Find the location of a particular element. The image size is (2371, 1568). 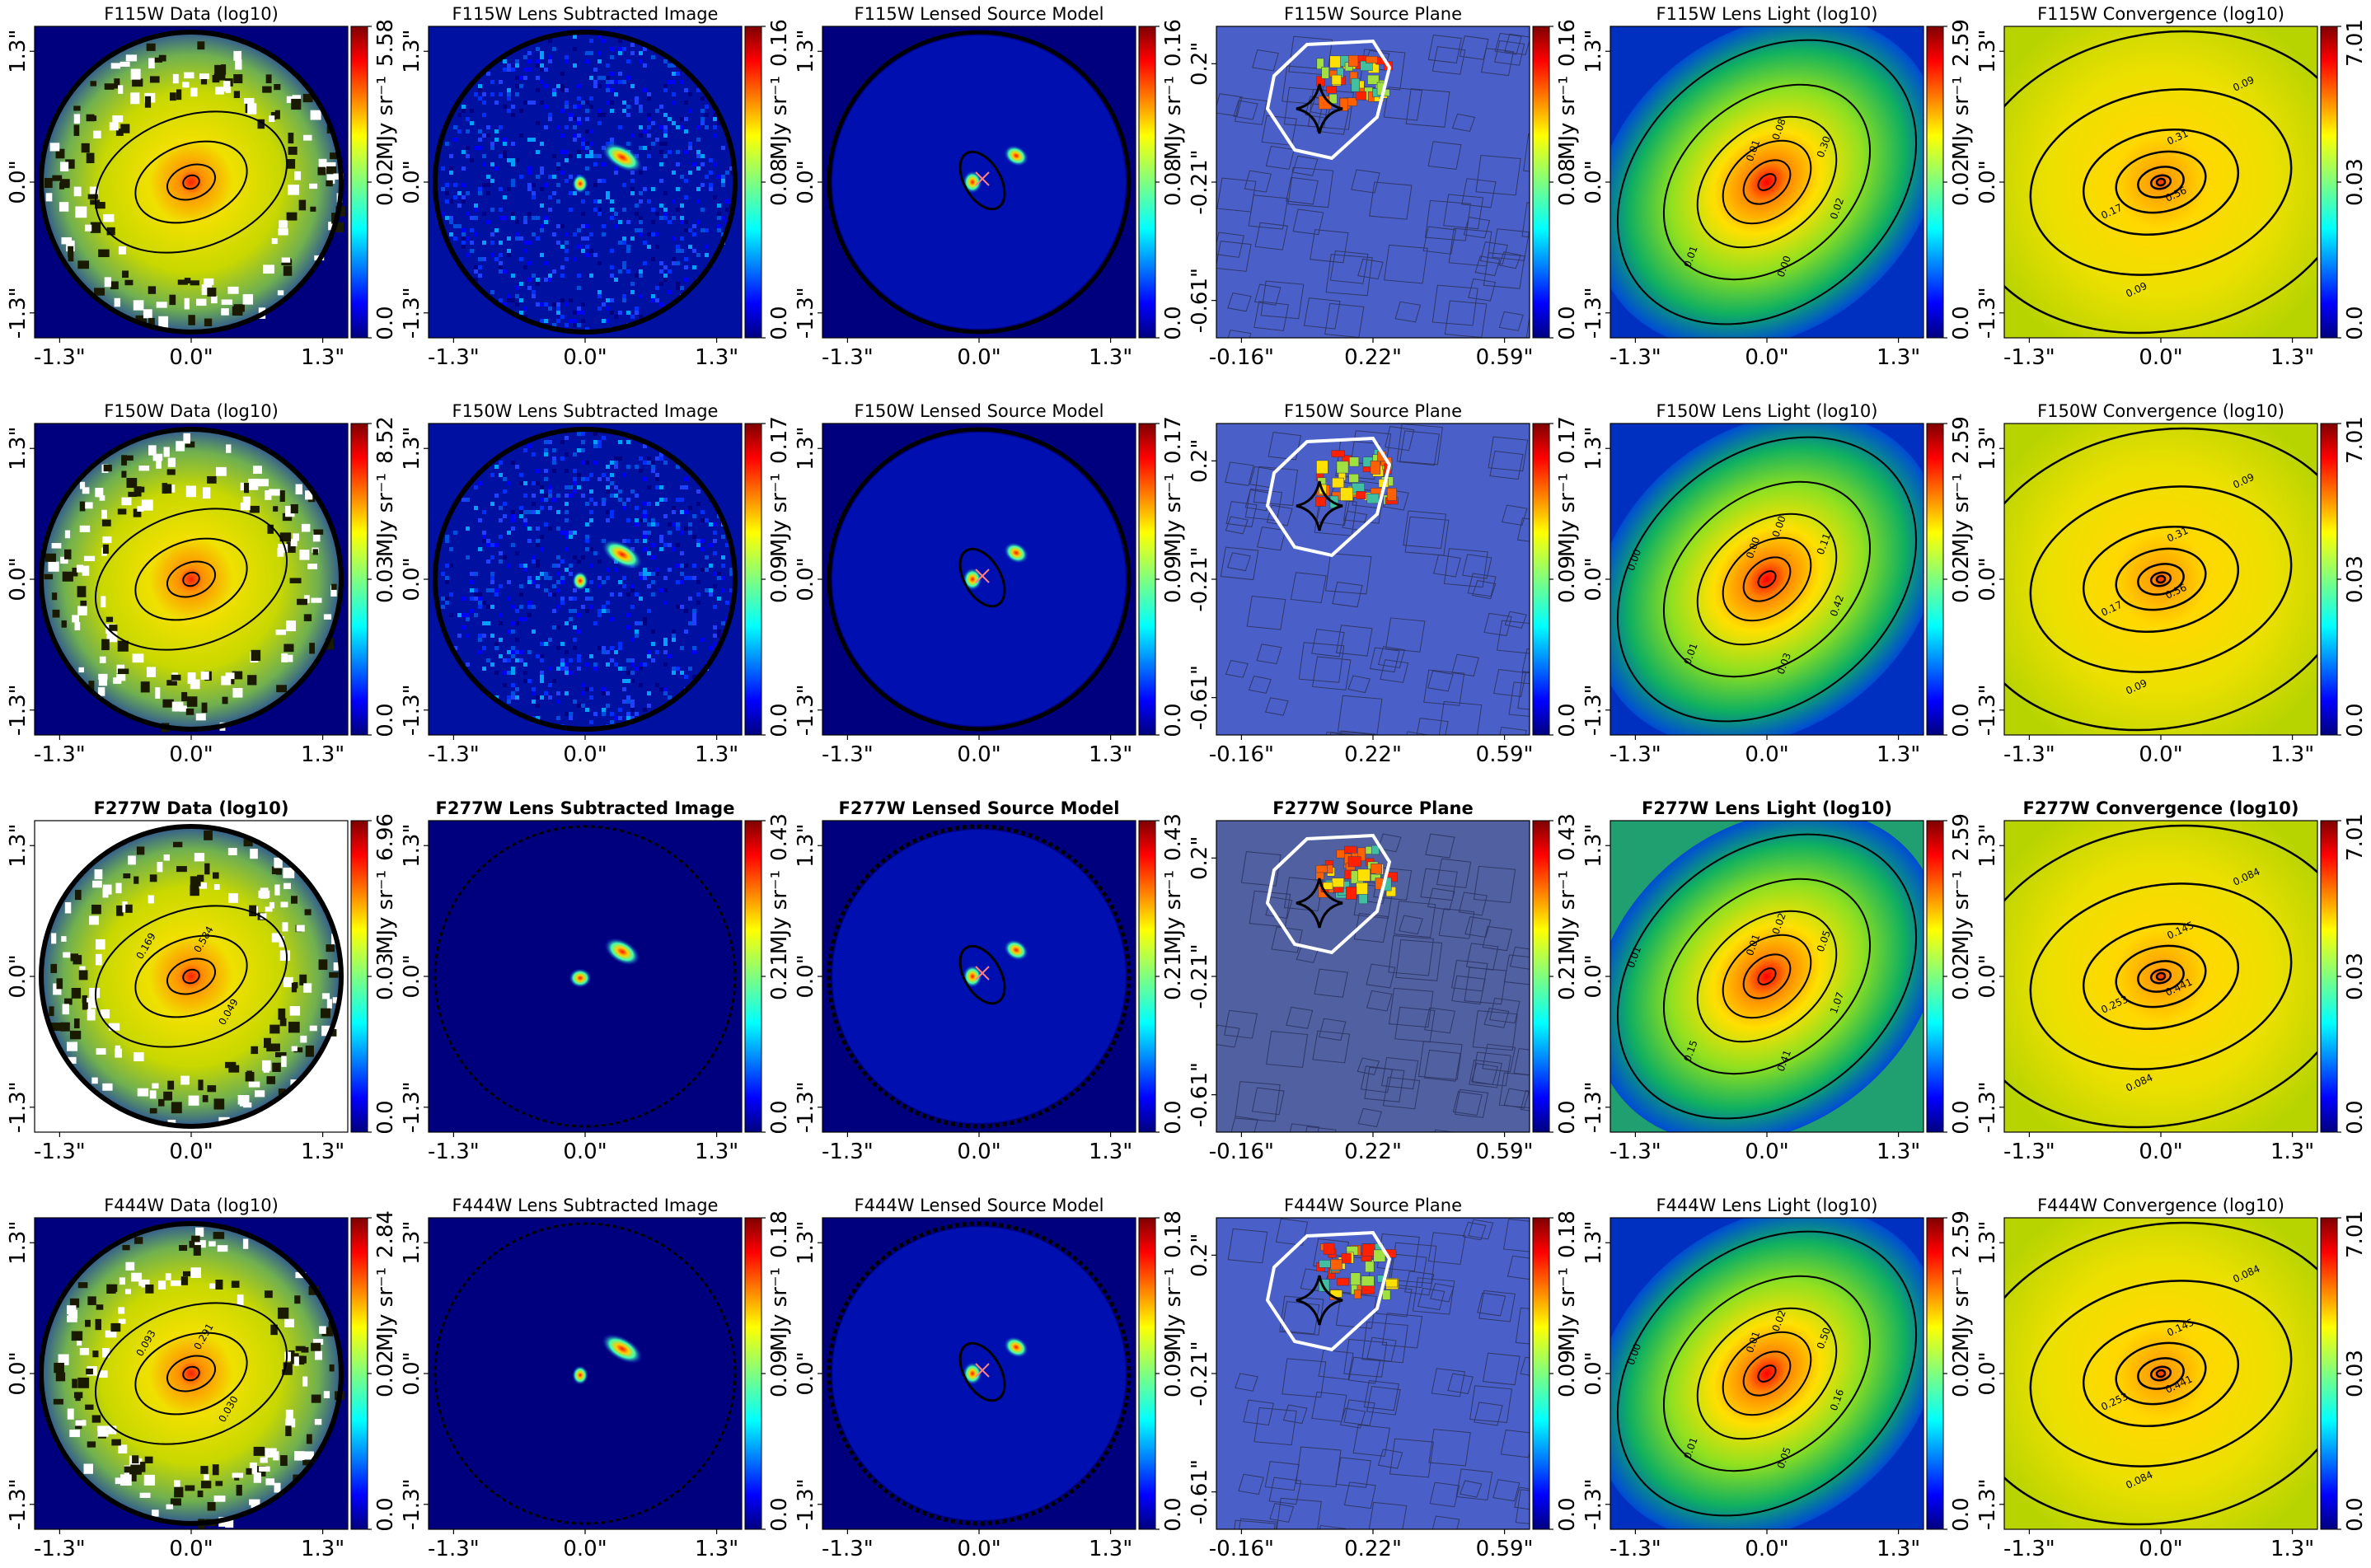

panel-image is located at coordinates (979, 182).